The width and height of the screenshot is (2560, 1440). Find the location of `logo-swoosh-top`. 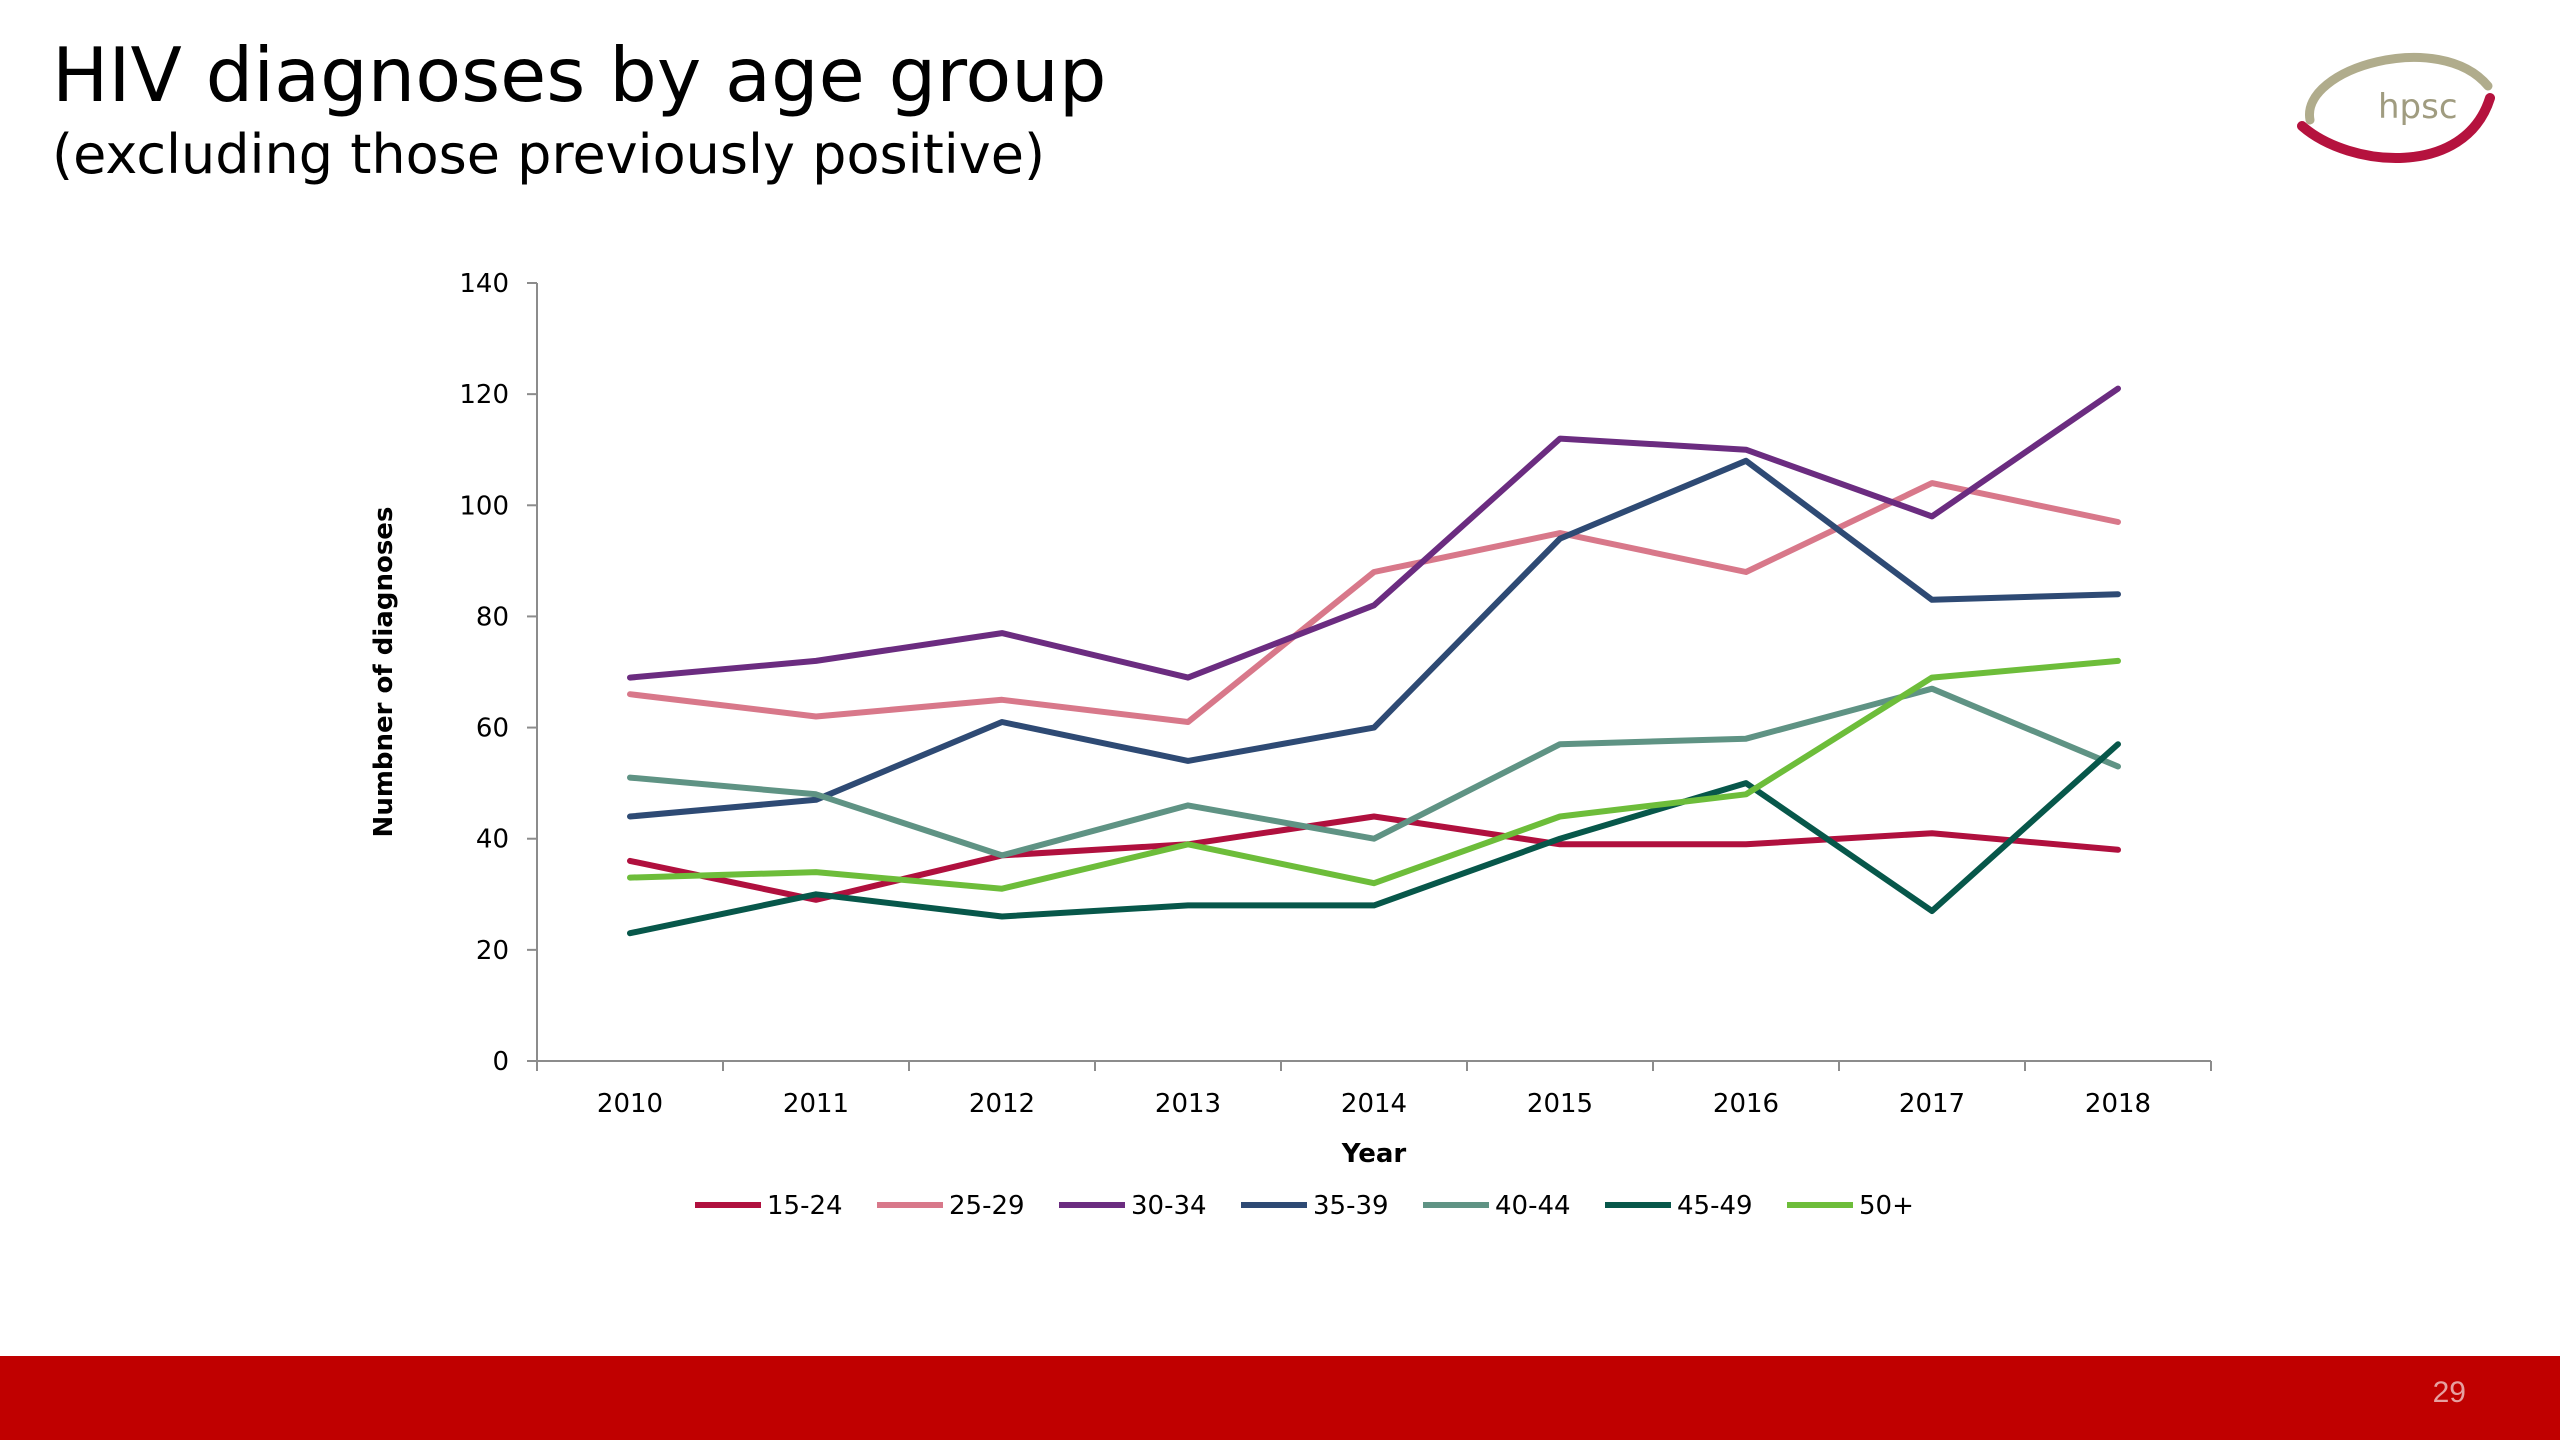

logo-swoosh-top is located at coordinates (2399, 88).